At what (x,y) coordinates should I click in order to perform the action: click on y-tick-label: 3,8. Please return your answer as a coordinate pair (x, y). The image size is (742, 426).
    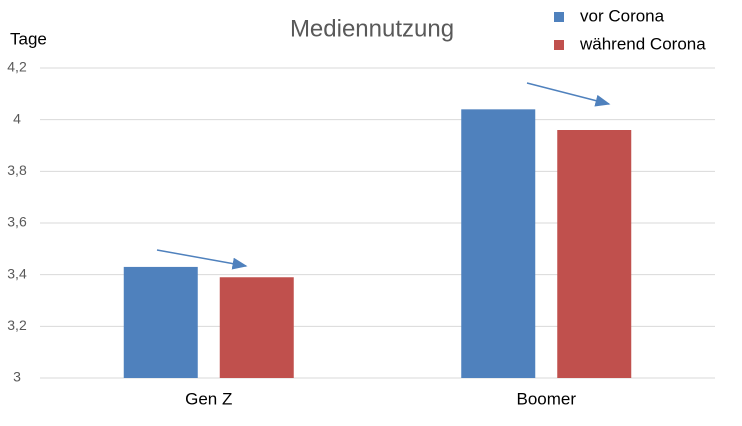
    Looking at the image, I should click on (17, 170).